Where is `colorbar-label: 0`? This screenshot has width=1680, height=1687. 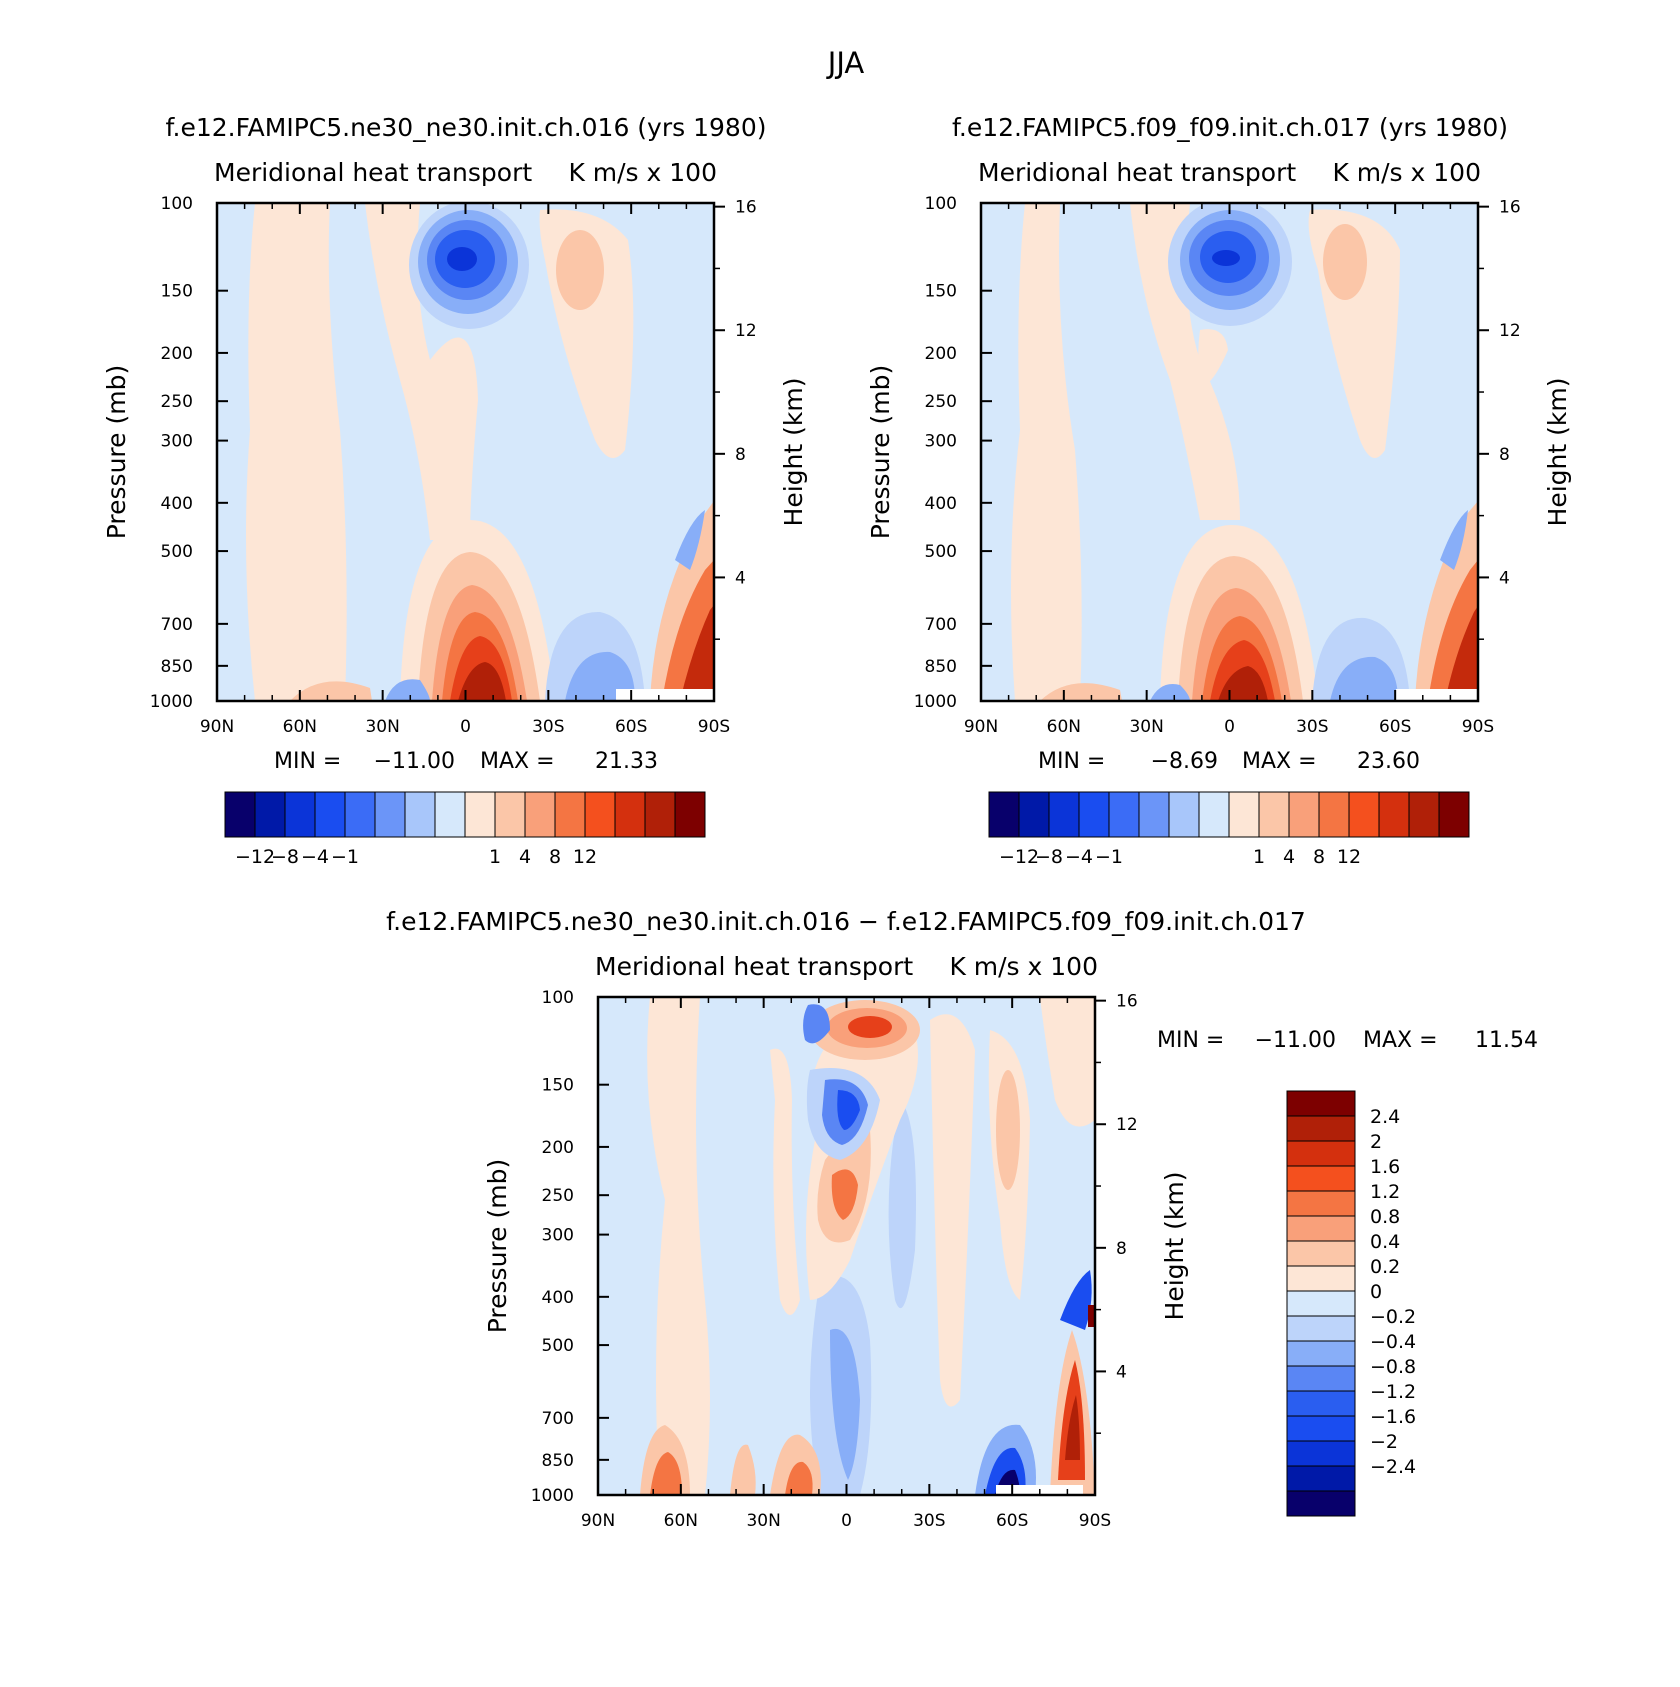
colorbar-label: 0 is located at coordinates (1376, 1292).